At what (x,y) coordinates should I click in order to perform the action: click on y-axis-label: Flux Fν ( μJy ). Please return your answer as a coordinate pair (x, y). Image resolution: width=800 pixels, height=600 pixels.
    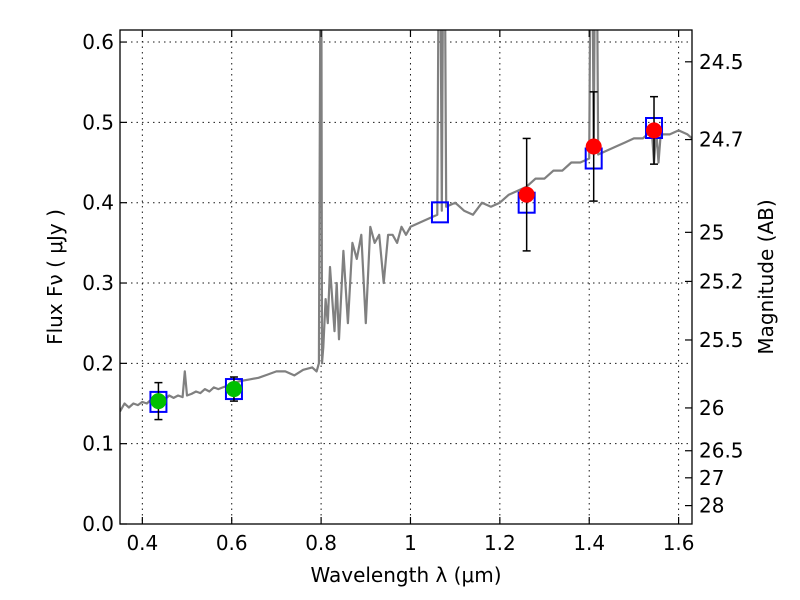
    Looking at the image, I should click on (55, 277).